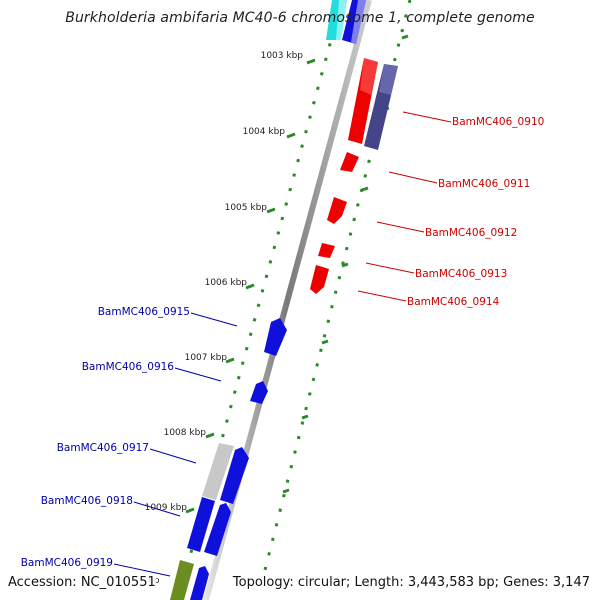  What do you see at coordinates (381, 107) in the screenshot?
I see `rna-gene-0910-neighbor` at bounding box center [381, 107].